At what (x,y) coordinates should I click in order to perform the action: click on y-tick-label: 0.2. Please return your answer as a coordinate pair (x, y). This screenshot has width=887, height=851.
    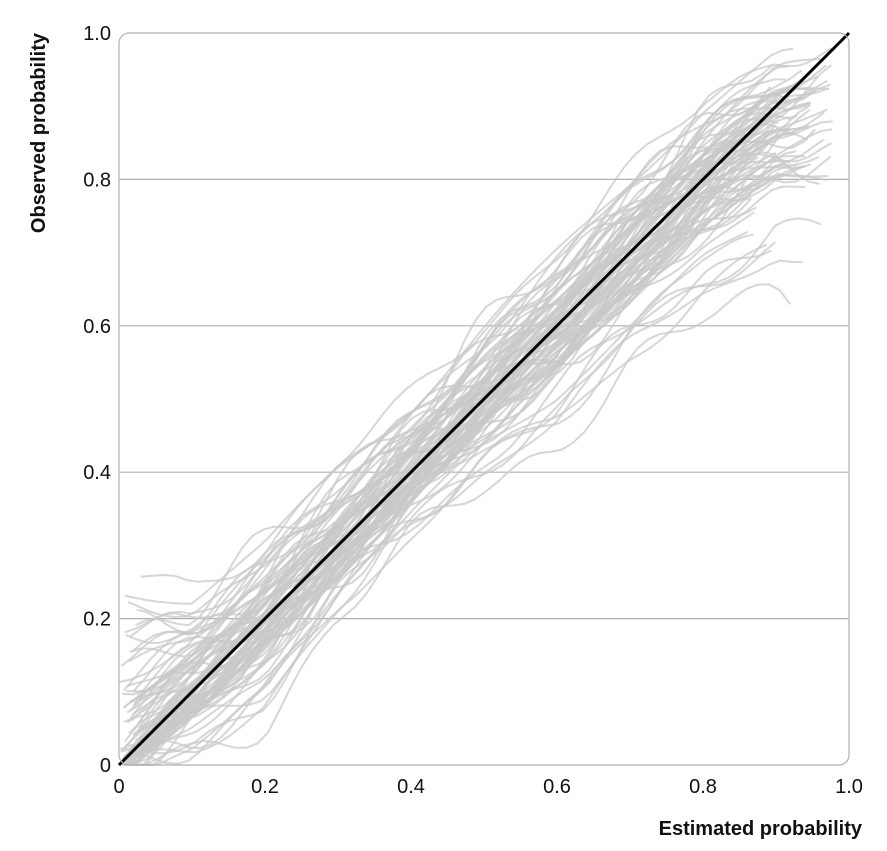
    Looking at the image, I should click on (97, 620).